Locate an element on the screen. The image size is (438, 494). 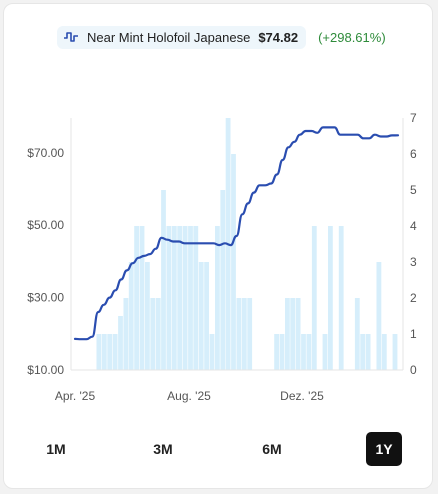
range-button-1y: 1Y is located at coordinates (384, 449).